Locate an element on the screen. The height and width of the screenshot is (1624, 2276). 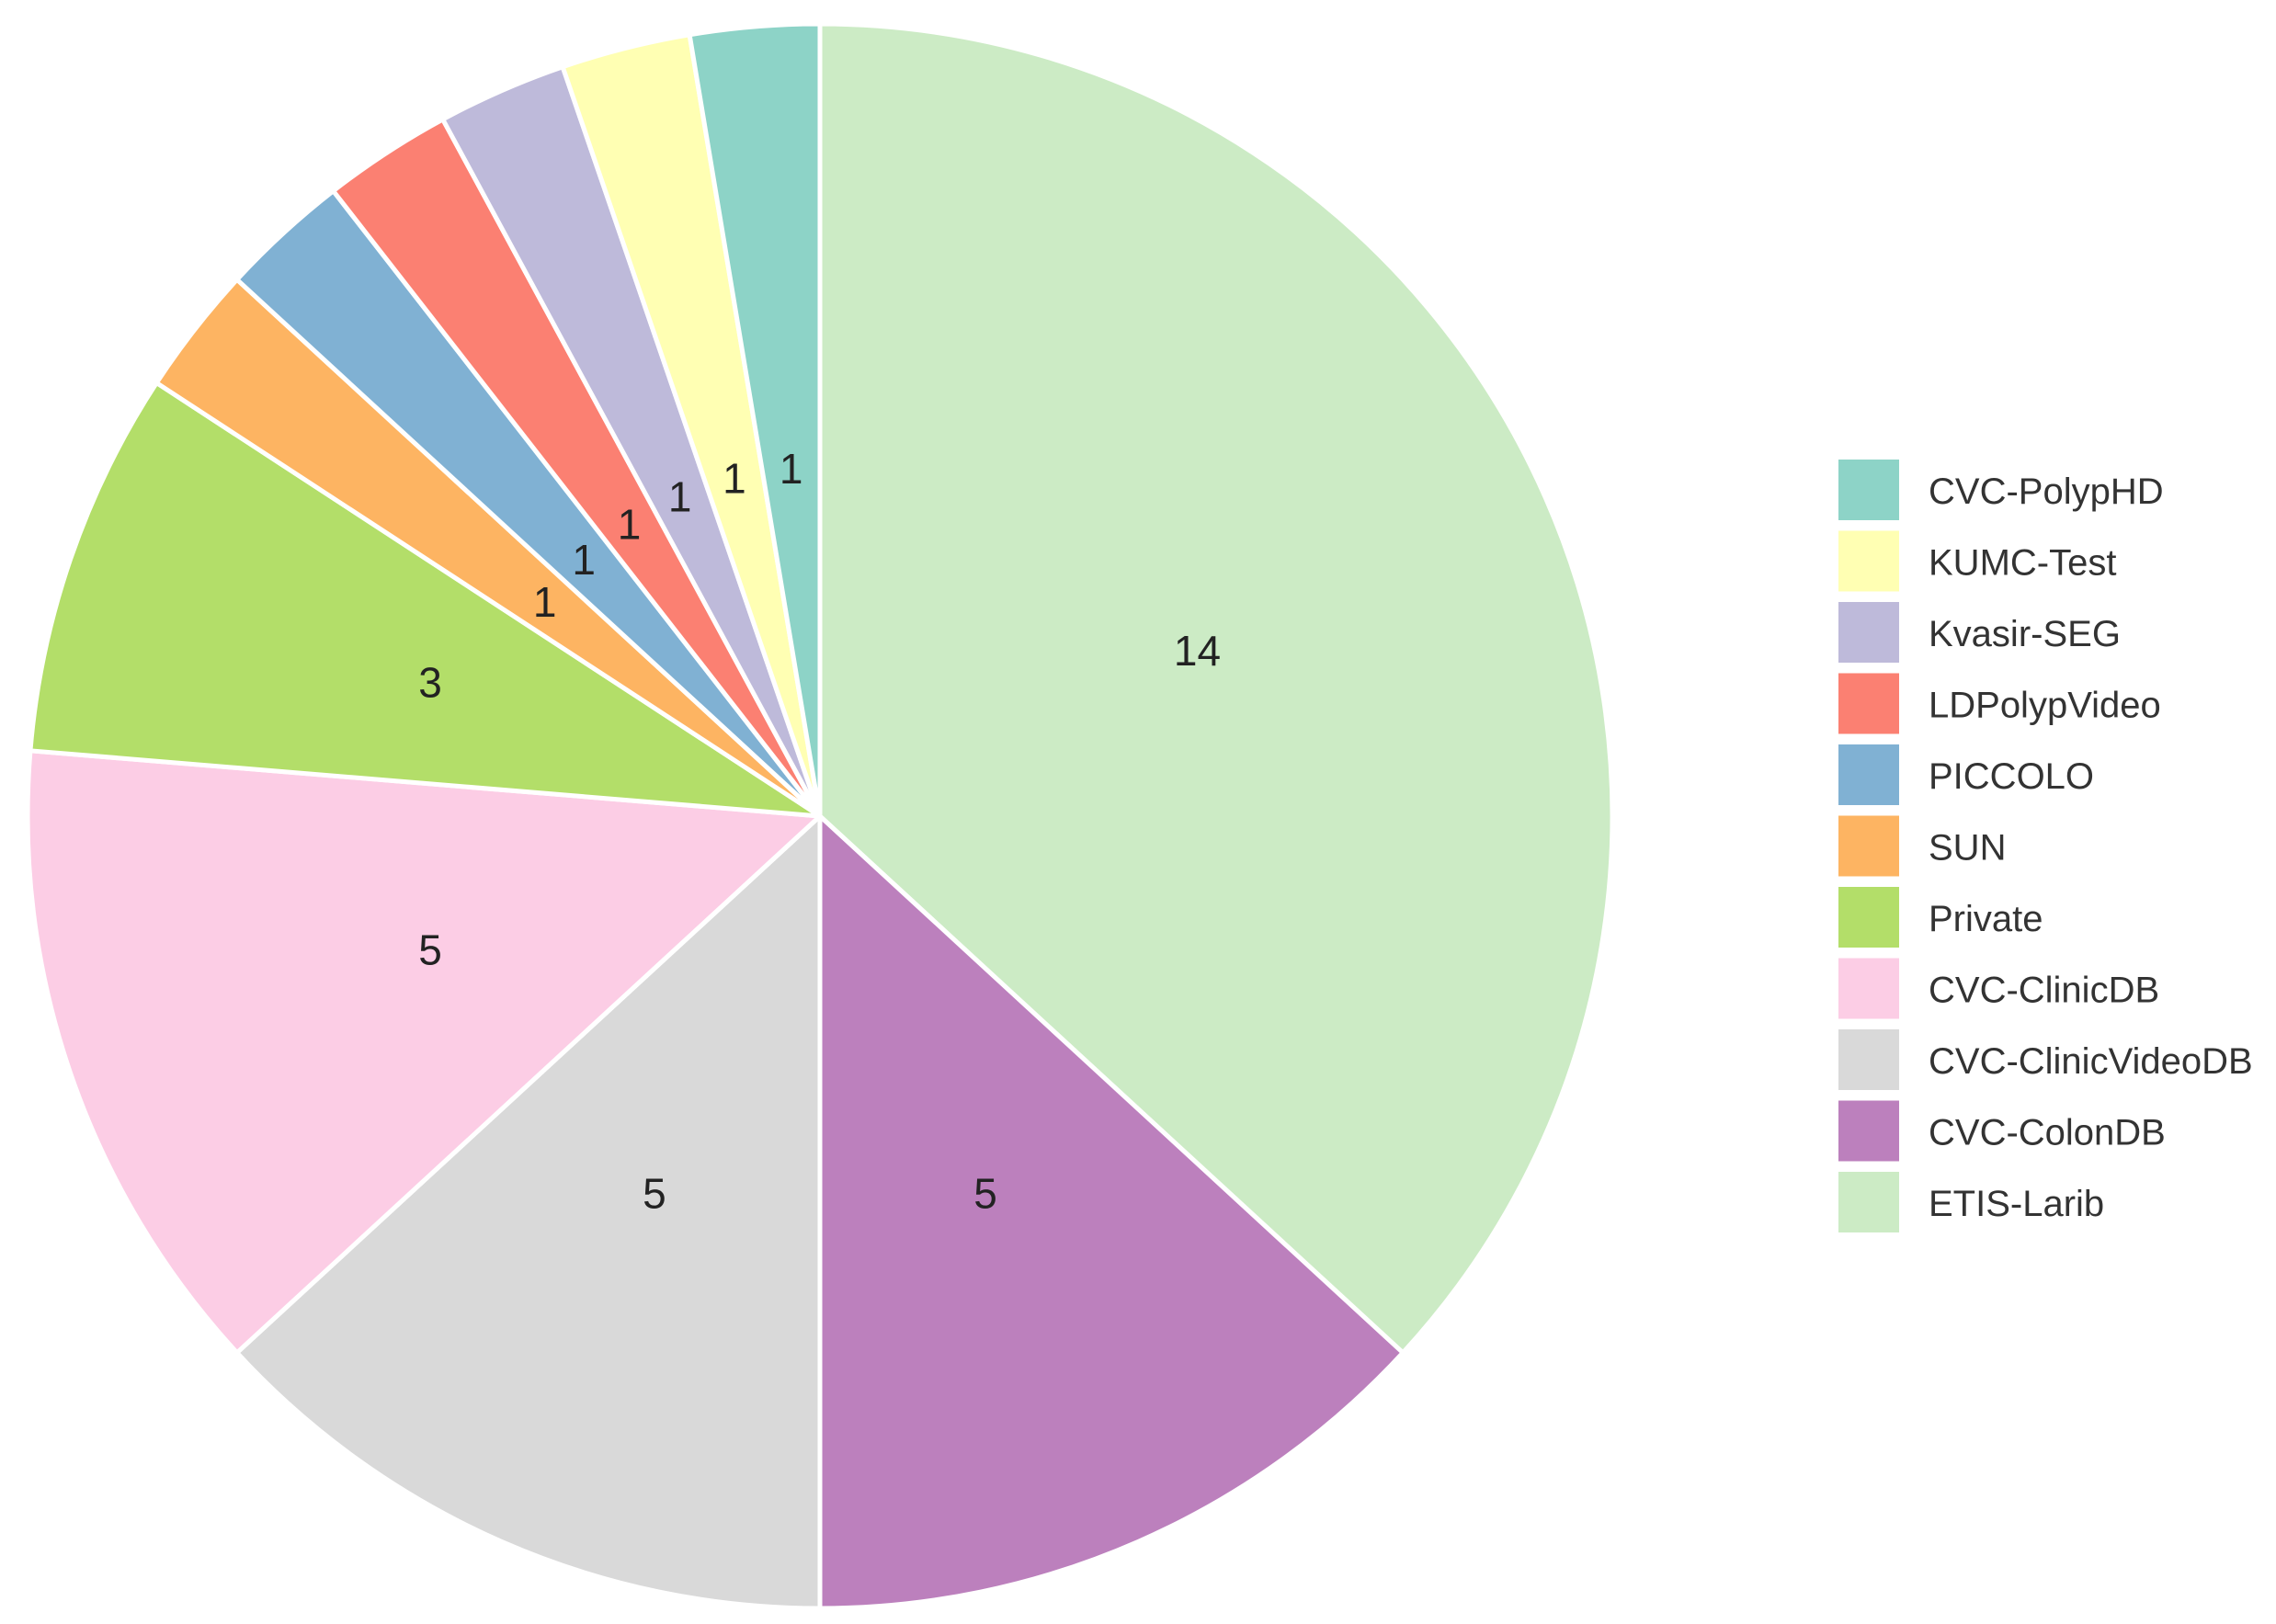
pie-slice-cvc-clinicvideodb is located at coordinates (528, 1212).